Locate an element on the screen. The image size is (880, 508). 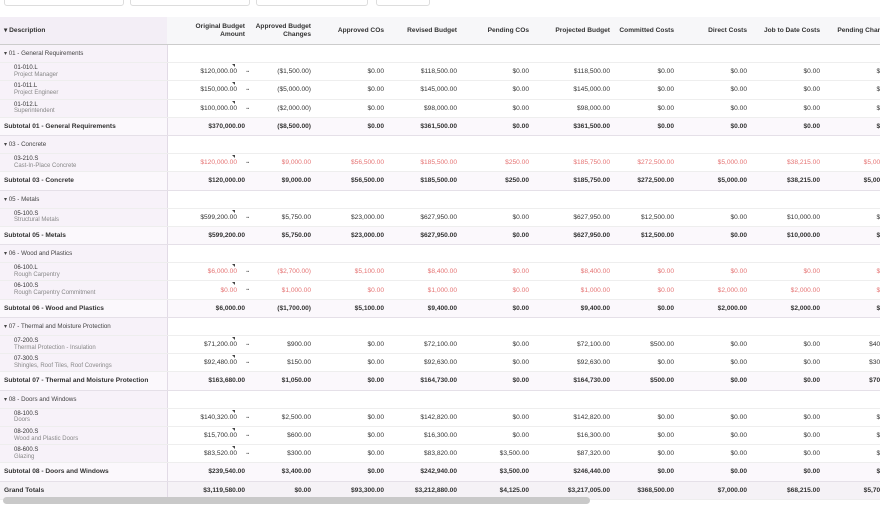
amount-cell: $185,500.00 is located at coordinates (424, 163).